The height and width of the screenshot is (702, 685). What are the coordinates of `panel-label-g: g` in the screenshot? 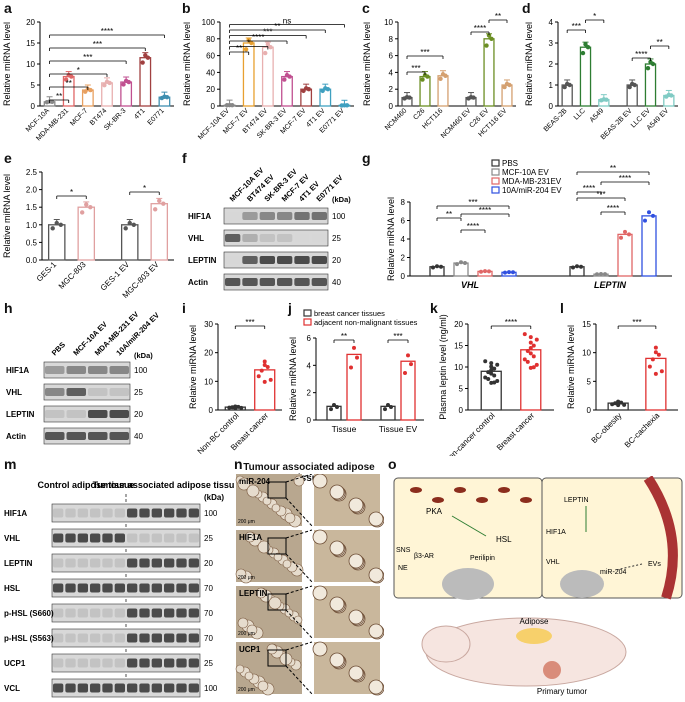 It's located at (366, 158).